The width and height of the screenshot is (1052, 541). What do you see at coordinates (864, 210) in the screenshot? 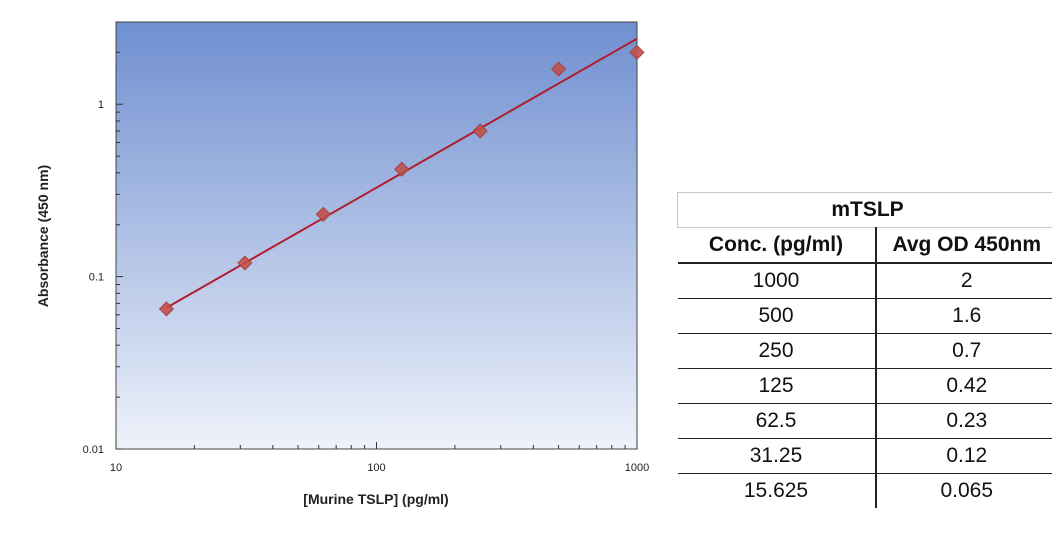
I see `table-title: mTSLP` at bounding box center [864, 210].